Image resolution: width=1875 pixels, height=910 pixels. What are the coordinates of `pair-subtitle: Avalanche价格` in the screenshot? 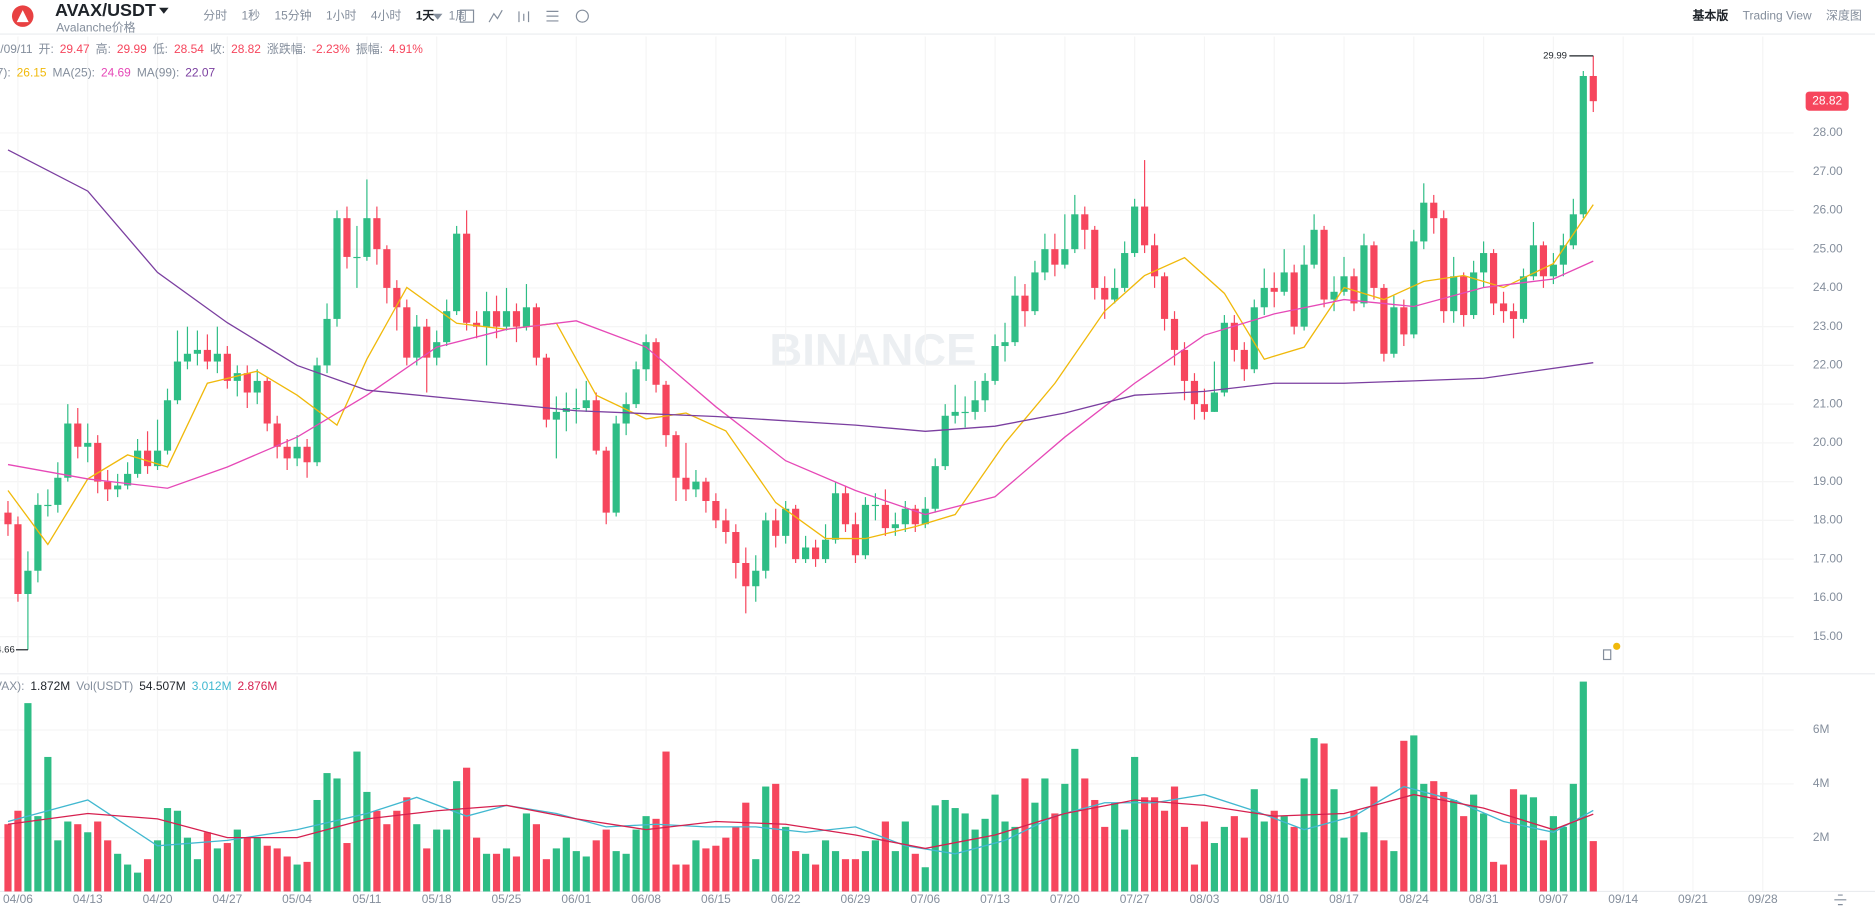 It's located at (95, 26).